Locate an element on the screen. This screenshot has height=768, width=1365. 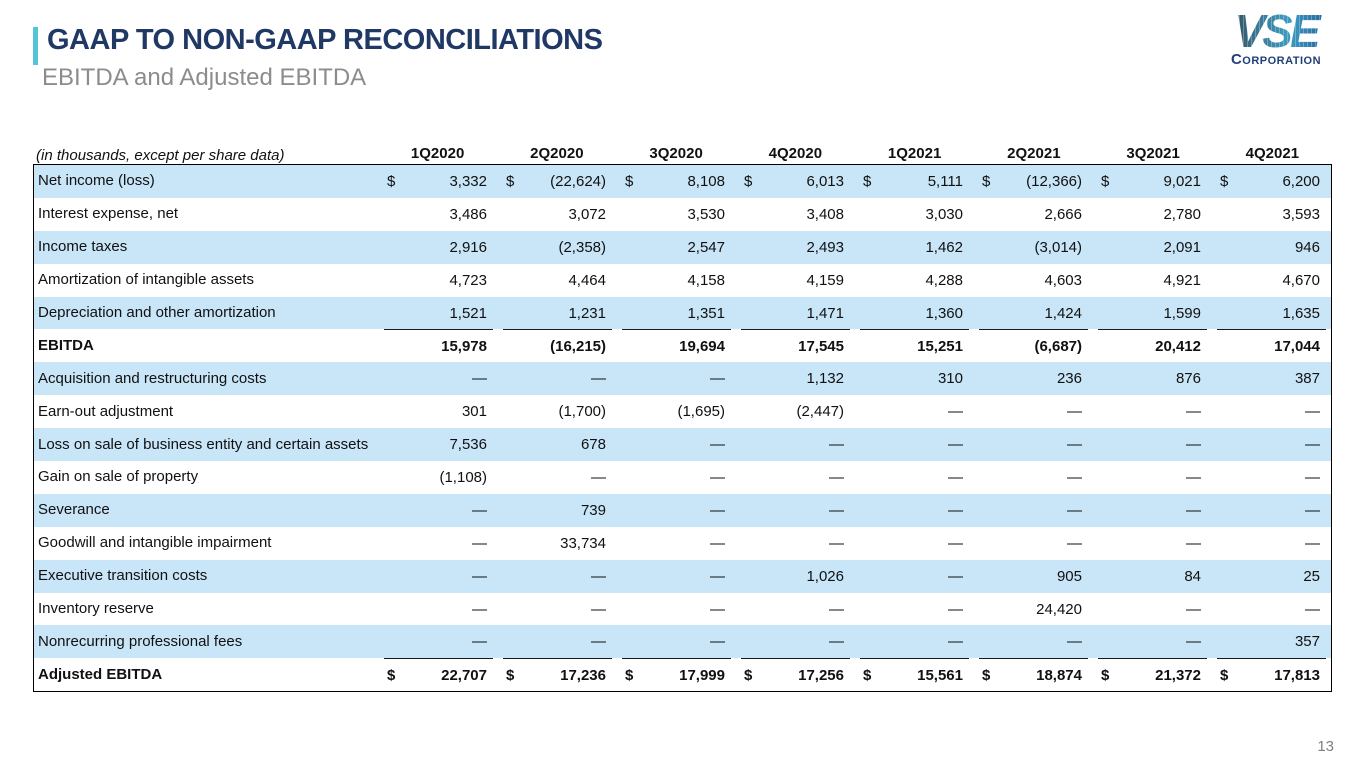
cell-value: (2,447) is located at coordinates (820, 412).